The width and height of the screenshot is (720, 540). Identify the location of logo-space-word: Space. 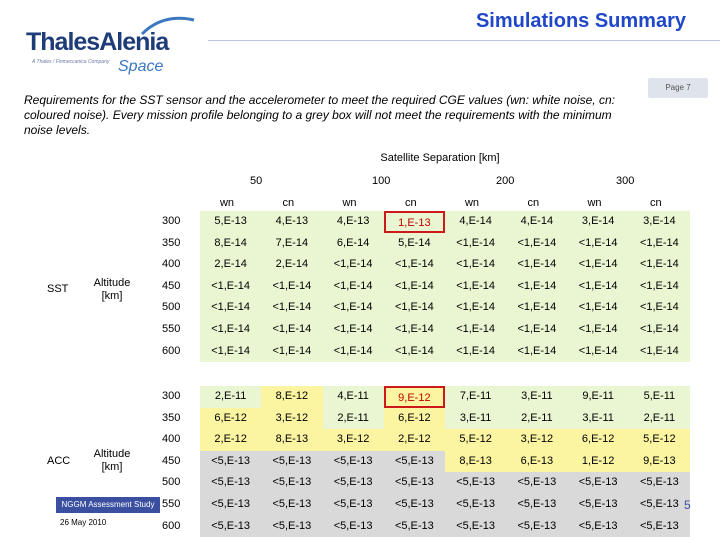
(141, 66).